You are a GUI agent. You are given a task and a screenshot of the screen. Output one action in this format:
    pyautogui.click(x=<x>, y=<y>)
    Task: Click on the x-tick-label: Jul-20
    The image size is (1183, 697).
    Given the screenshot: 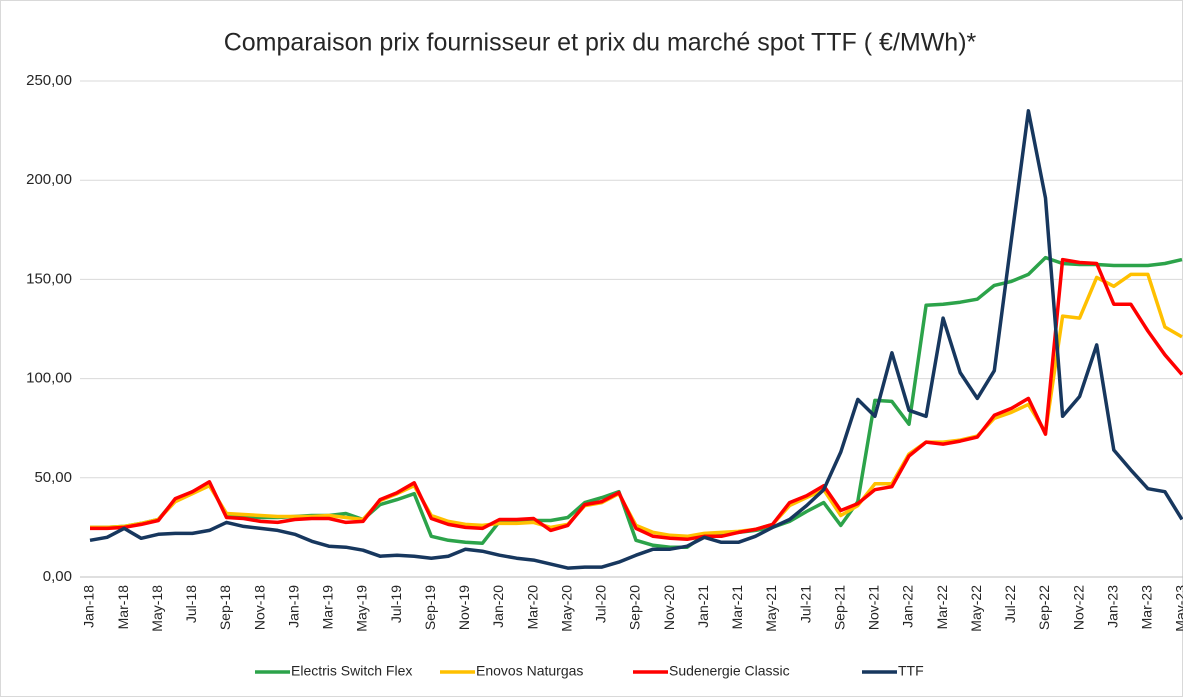 What is the action you would take?
    pyautogui.click(x=601, y=604)
    